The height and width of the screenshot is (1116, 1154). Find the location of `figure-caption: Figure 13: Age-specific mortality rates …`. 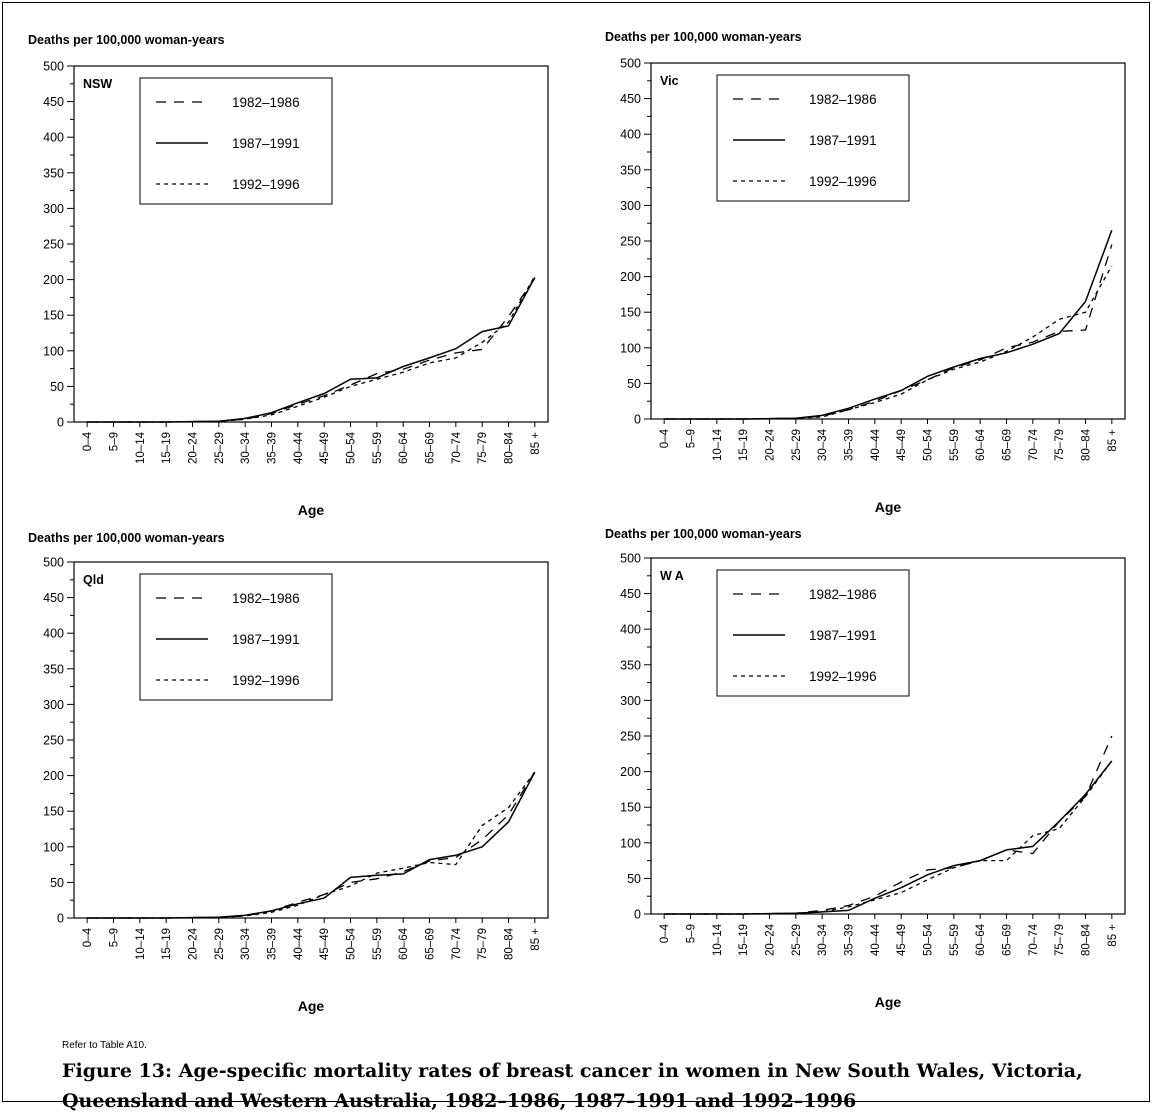

figure-caption: Figure 13: Age-specific mortality rates … is located at coordinates (602, 1086).